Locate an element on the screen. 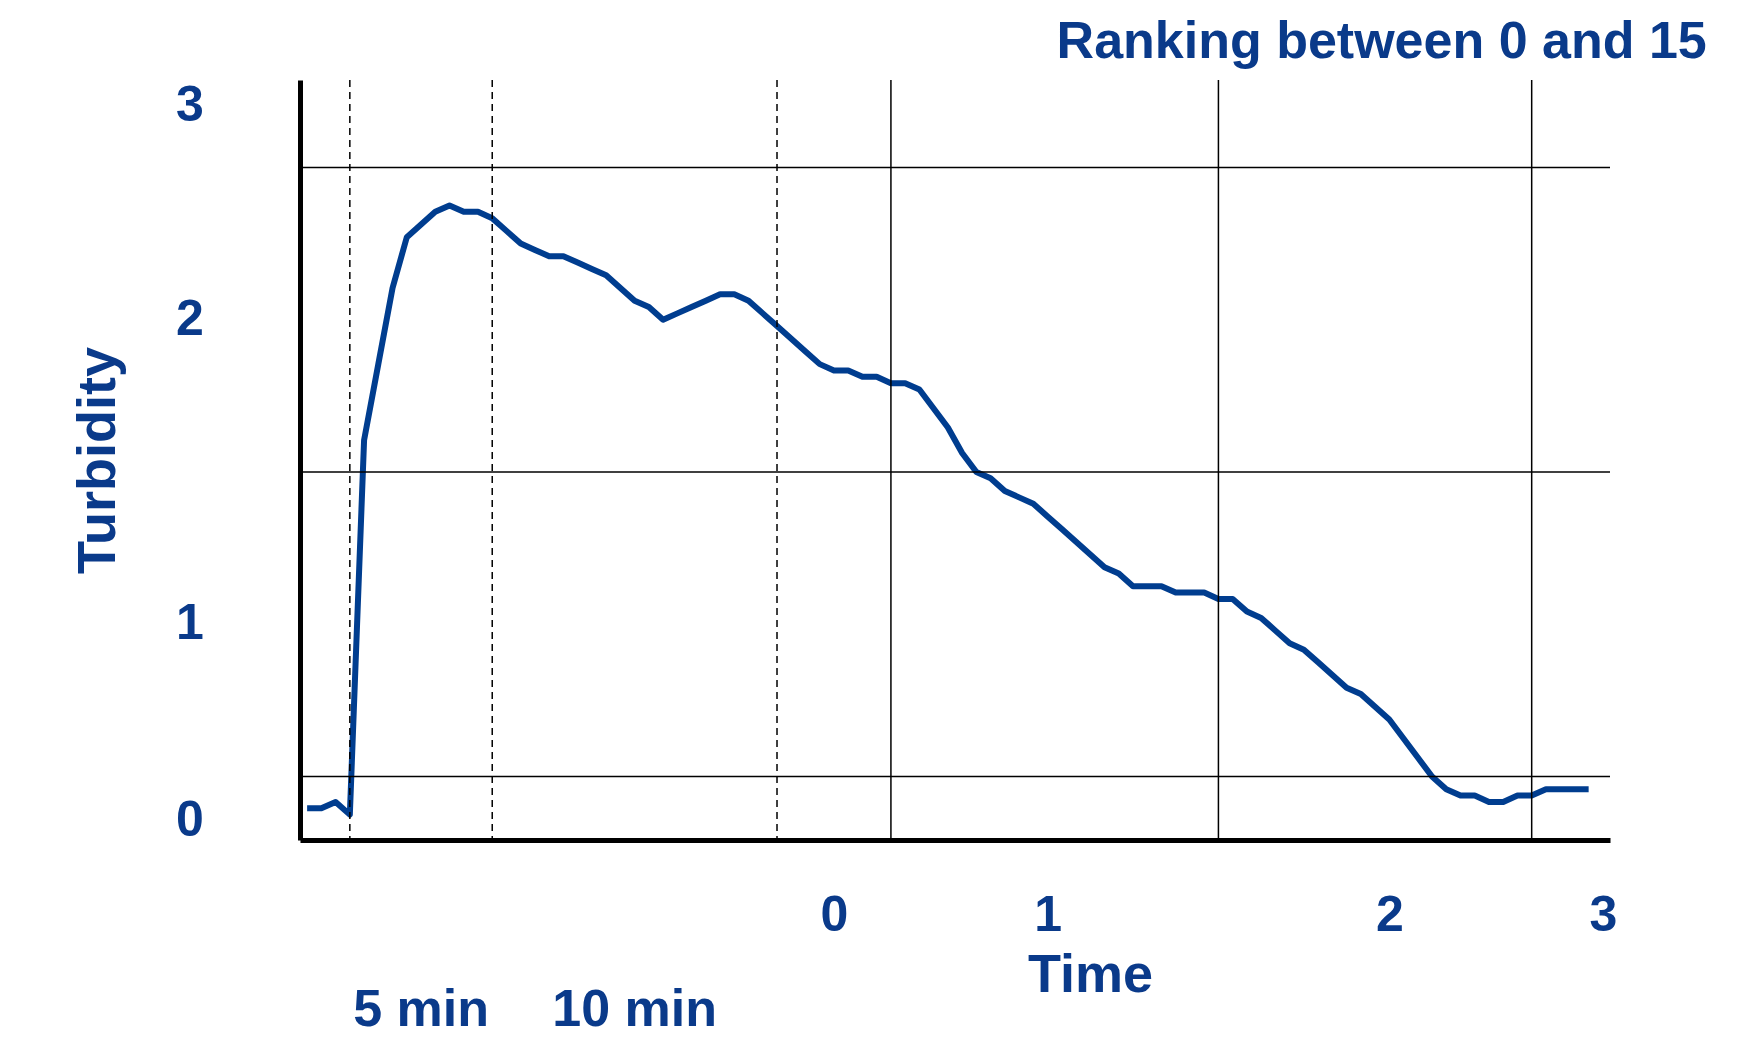 This screenshot has width=1740, height=1054. x-axis-title: Time is located at coordinates (1090, 972).